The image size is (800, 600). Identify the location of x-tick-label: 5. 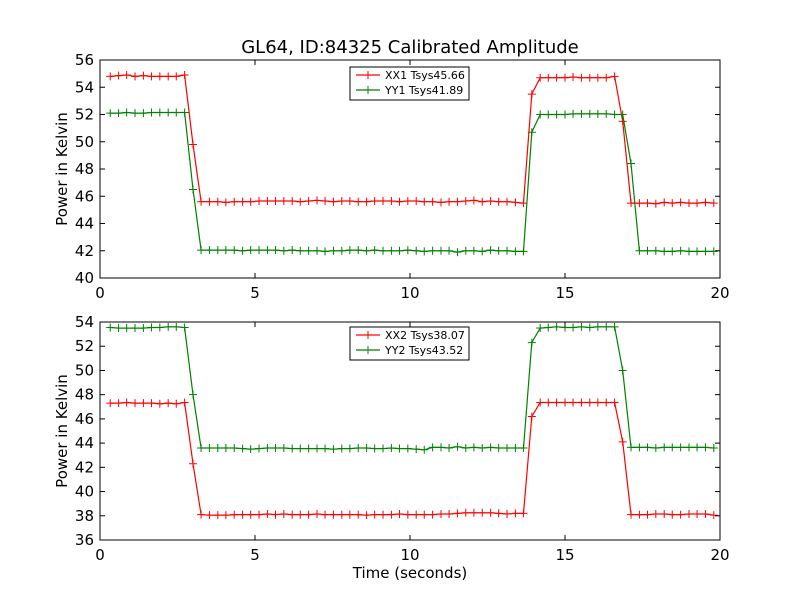
(255, 293).